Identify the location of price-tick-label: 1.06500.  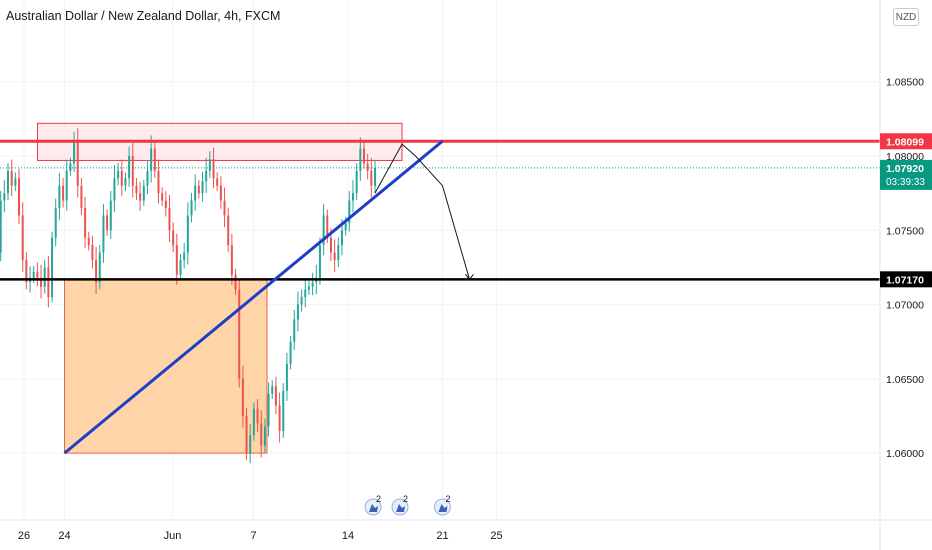
(905, 380).